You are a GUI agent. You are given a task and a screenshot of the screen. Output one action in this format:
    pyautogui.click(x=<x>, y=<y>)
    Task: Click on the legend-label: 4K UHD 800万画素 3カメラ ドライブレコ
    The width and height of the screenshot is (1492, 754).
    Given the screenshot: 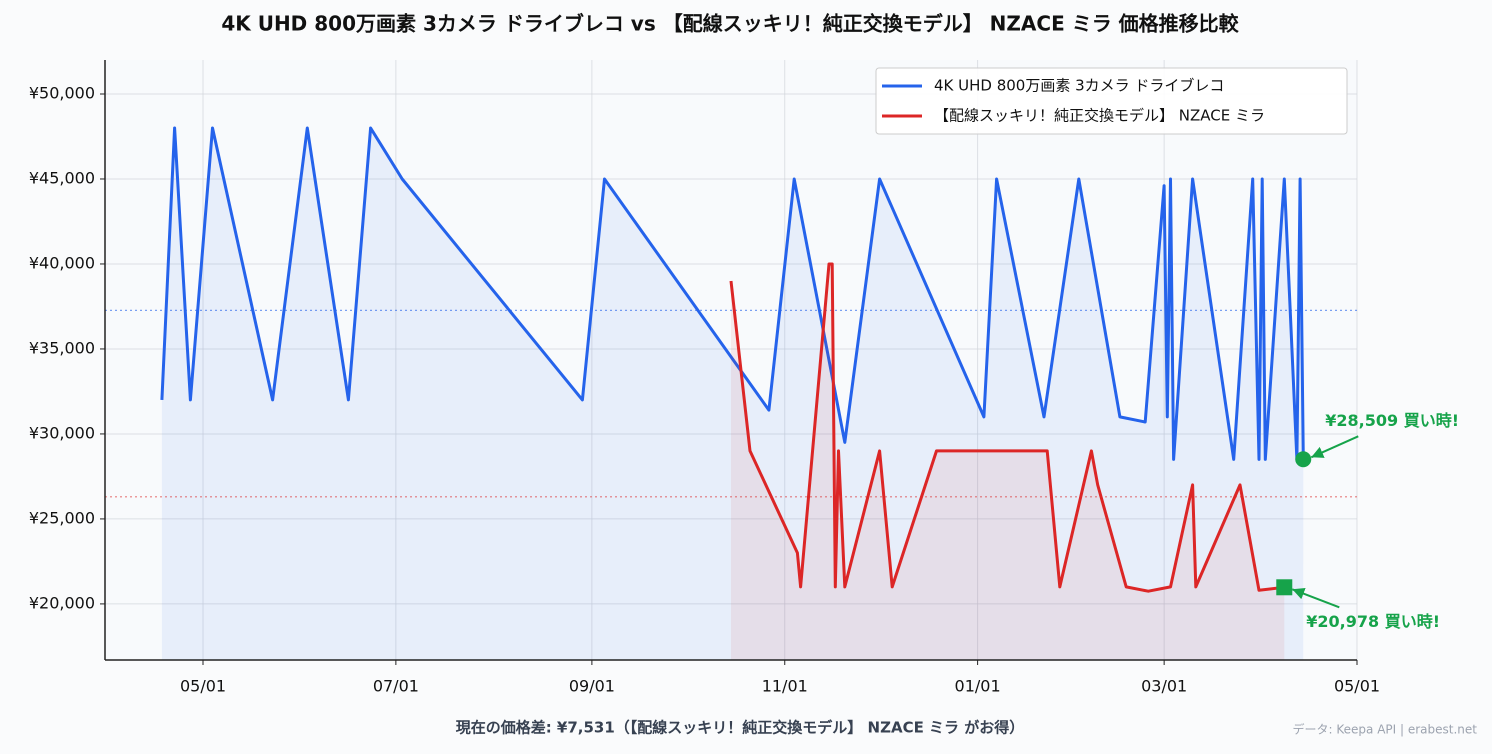 What is the action you would take?
    pyautogui.click(x=1079, y=86)
    